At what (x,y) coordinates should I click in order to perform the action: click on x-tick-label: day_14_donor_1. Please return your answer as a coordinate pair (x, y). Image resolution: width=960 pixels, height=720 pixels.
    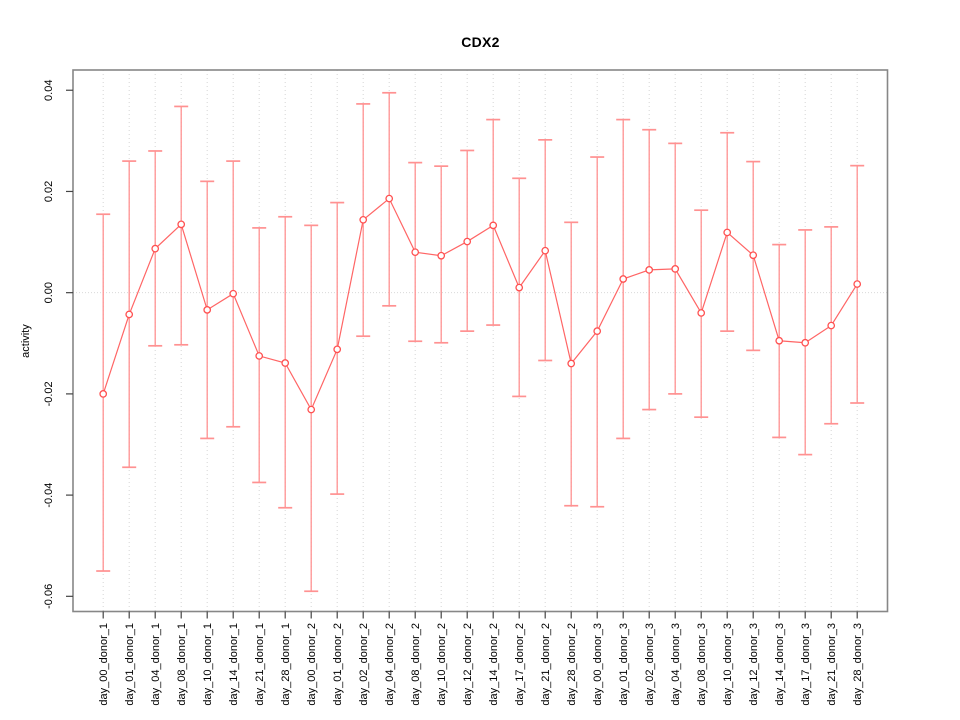
    Looking at the image, I should click on (234, 664).